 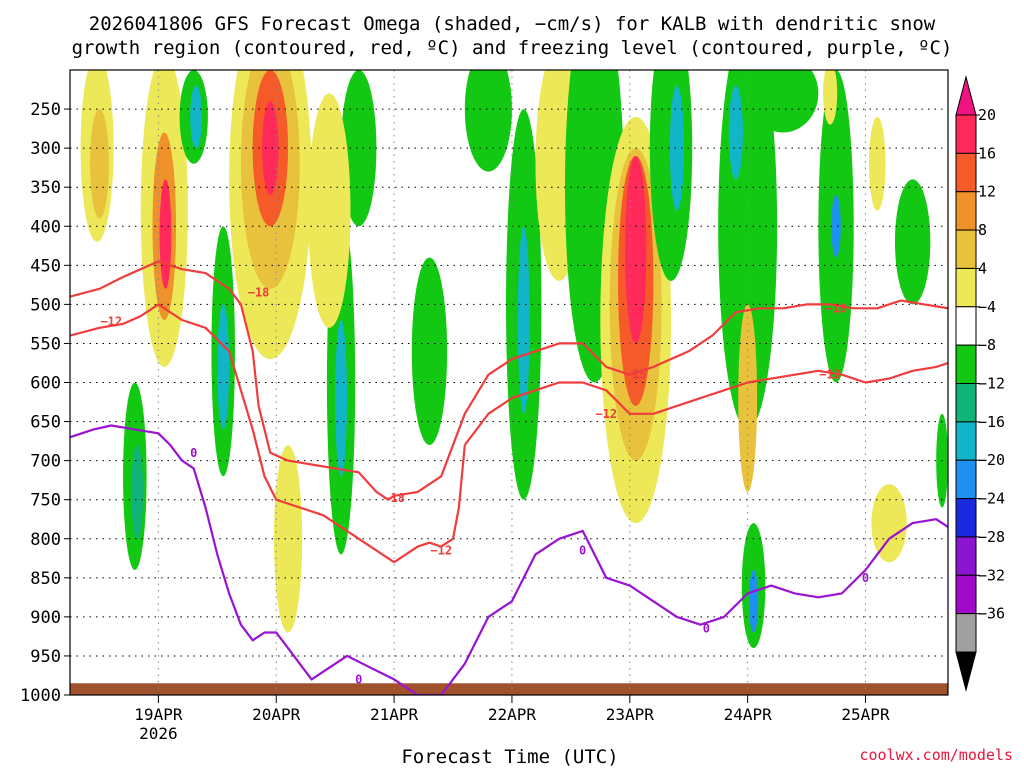 What do you see at coordinates (991, 422) in the screenshot?
I see `colorbar-label-8: −16` at bounding box center [991, 422].